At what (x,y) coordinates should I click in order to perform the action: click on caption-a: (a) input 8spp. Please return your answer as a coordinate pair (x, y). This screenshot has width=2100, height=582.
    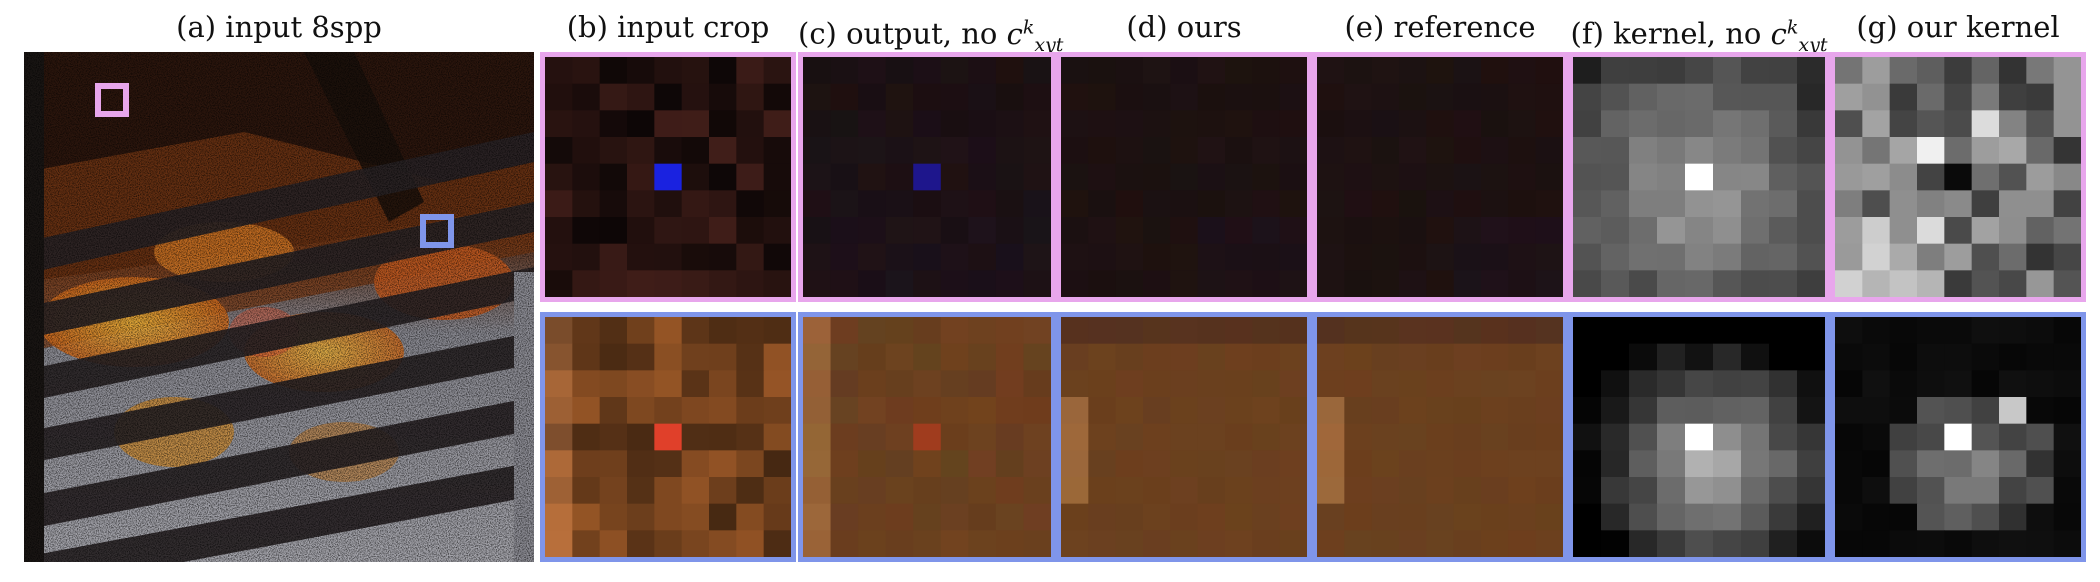
    Looking at the image, I should click on (279, 27).